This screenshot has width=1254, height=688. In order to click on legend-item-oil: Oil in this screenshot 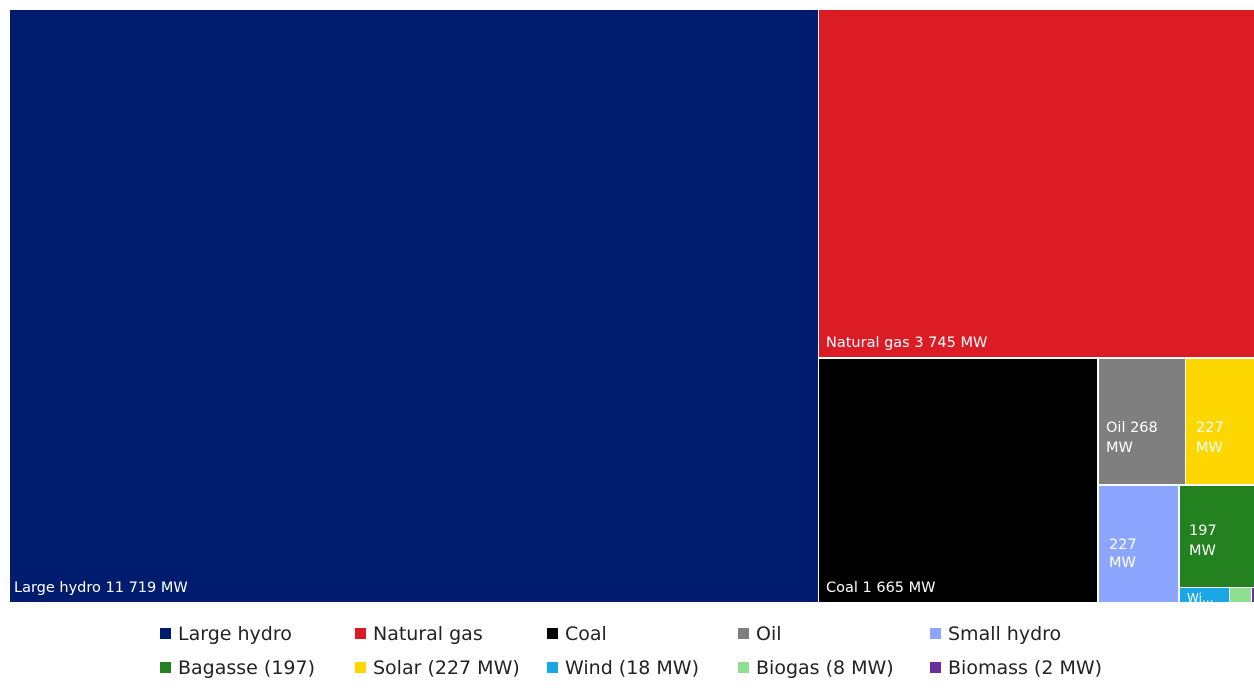, I will do `click(760, 634)`.